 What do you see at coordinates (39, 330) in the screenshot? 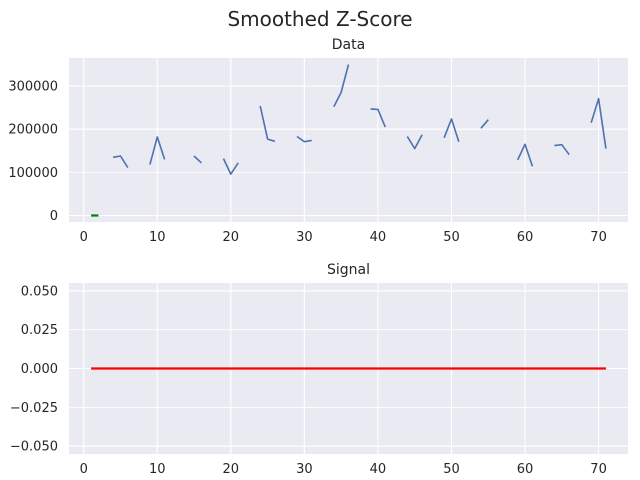
I see `signal-y-tick-label: 0.025` at bounding box center [39, 330].